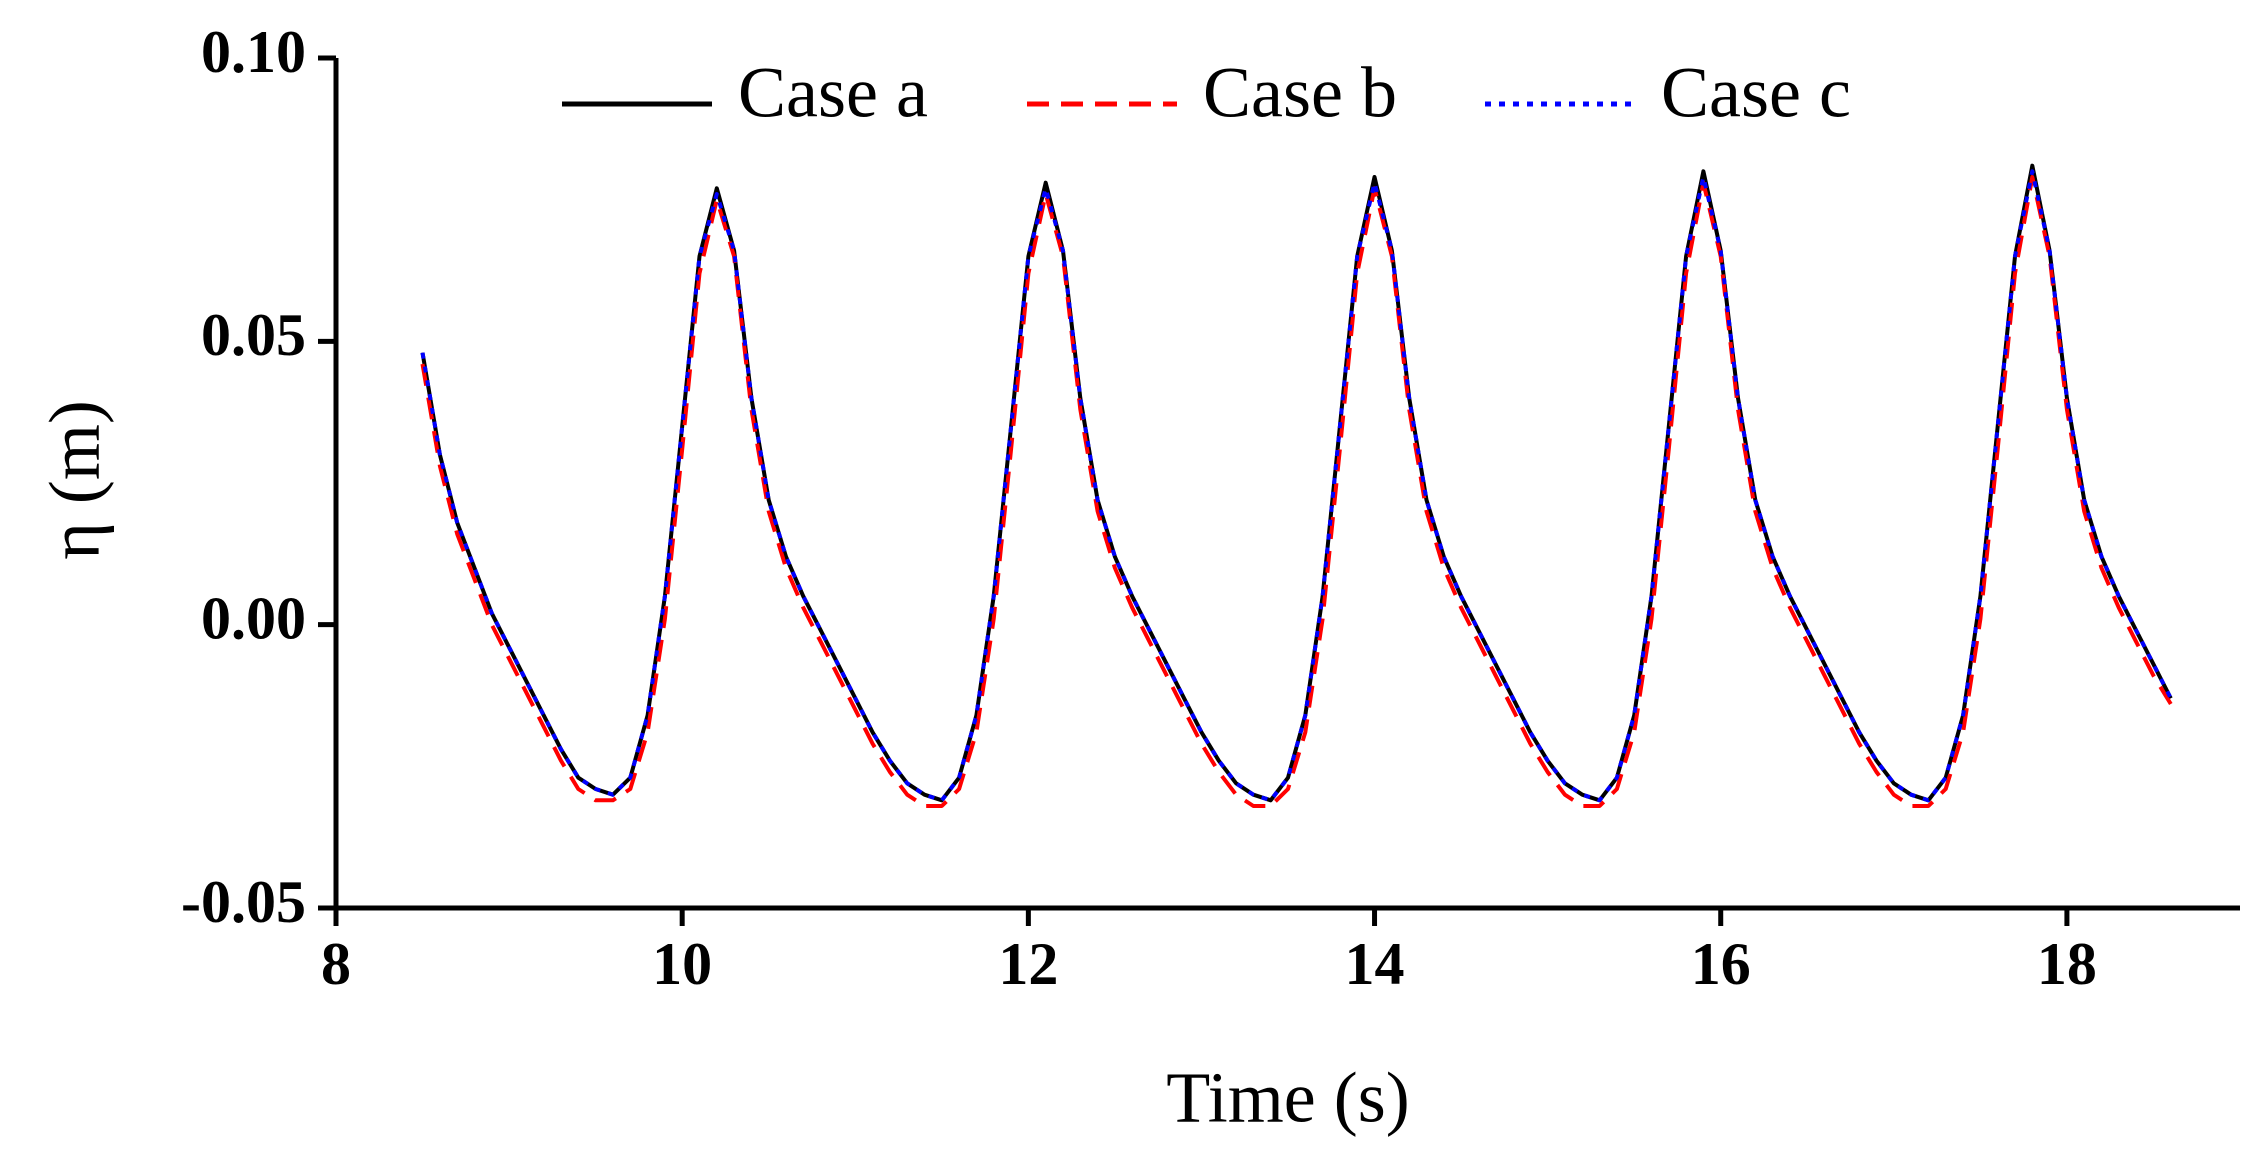  Describe the element at coordinates (1300, 93) in the screenshot. I see `legend-label: Case b` at that location.